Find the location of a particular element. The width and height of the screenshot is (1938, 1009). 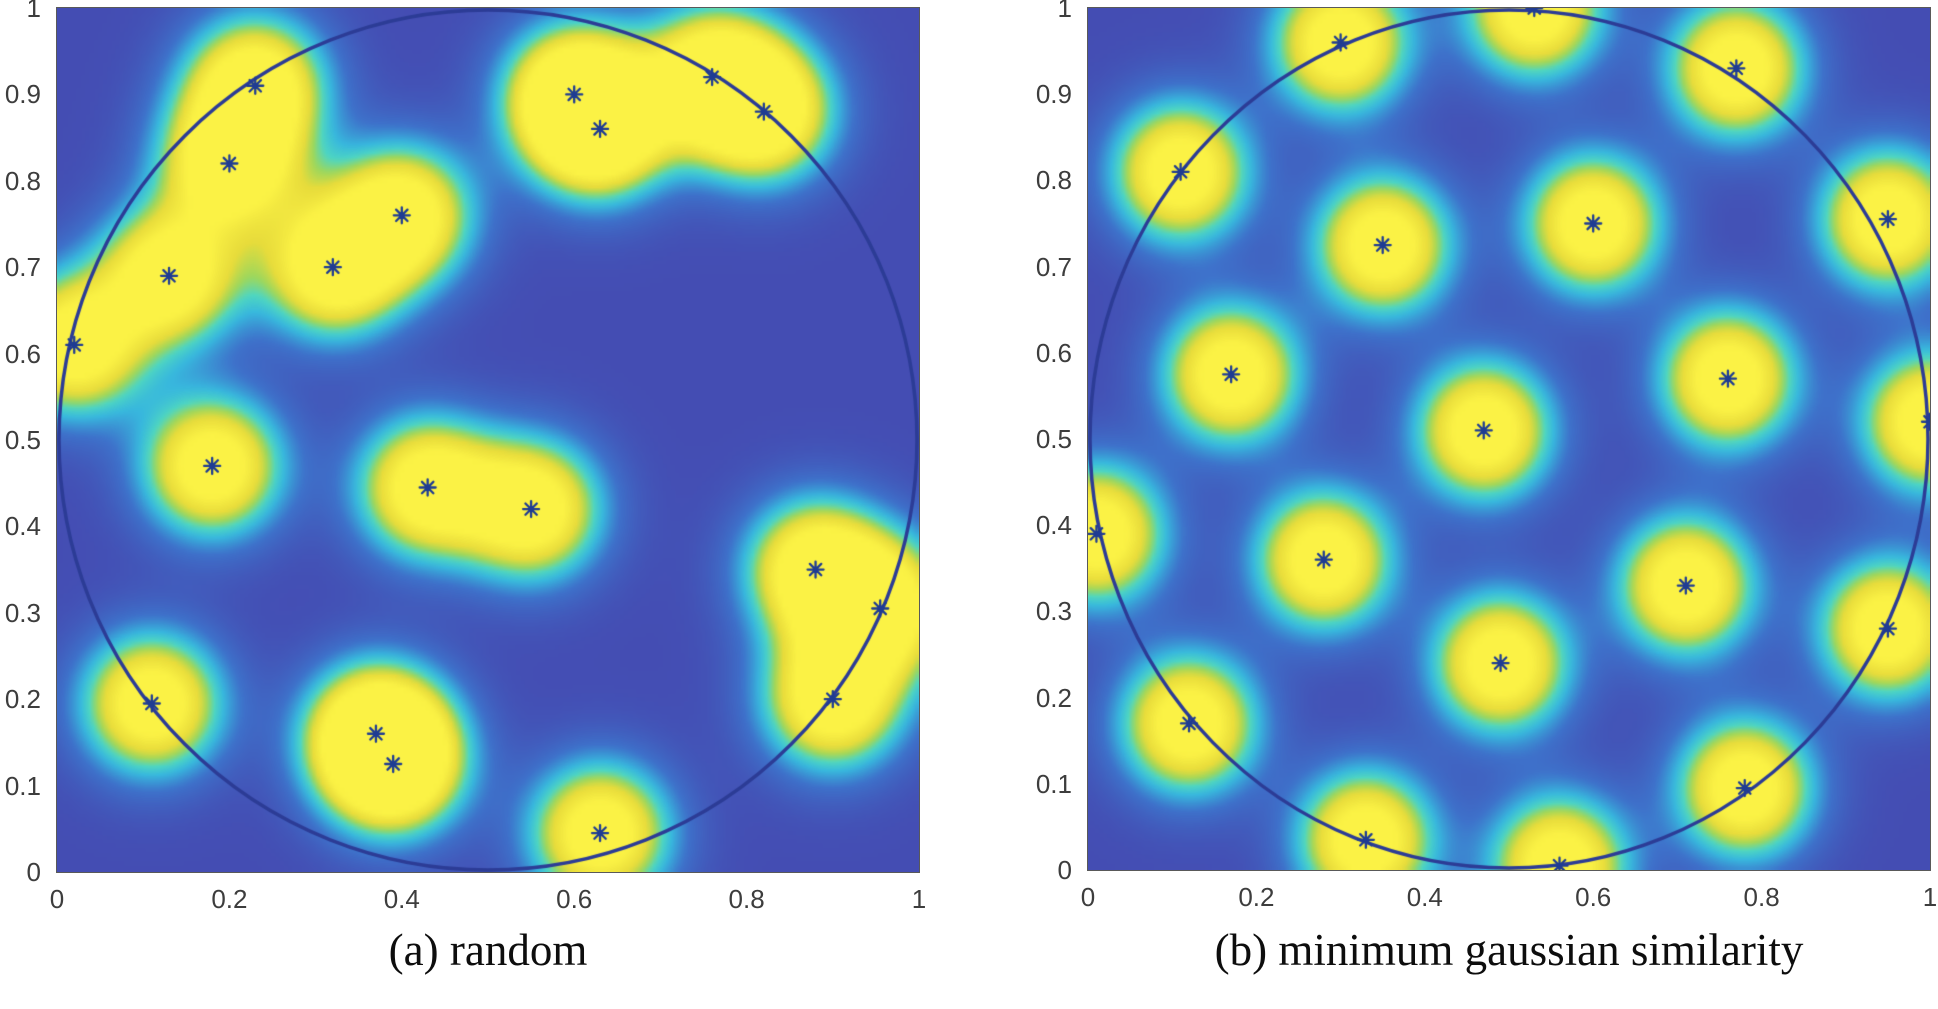

caption-a: (a) random is located at coordinates (488, 950).